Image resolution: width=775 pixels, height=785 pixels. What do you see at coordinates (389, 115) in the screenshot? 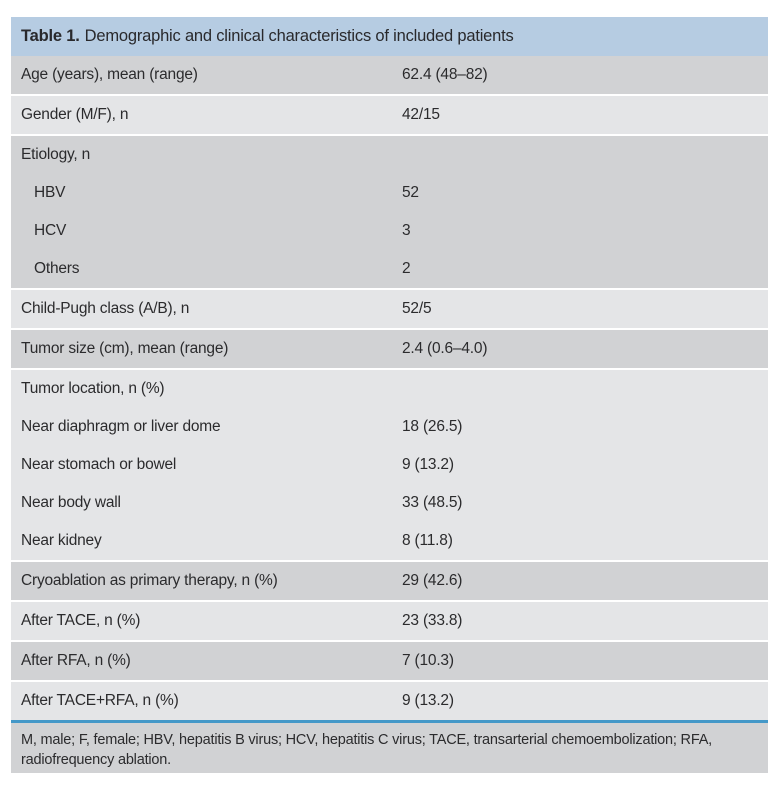
I see `table-row: Gender (M/F), n 42/15` at bounding box center [389, 115].